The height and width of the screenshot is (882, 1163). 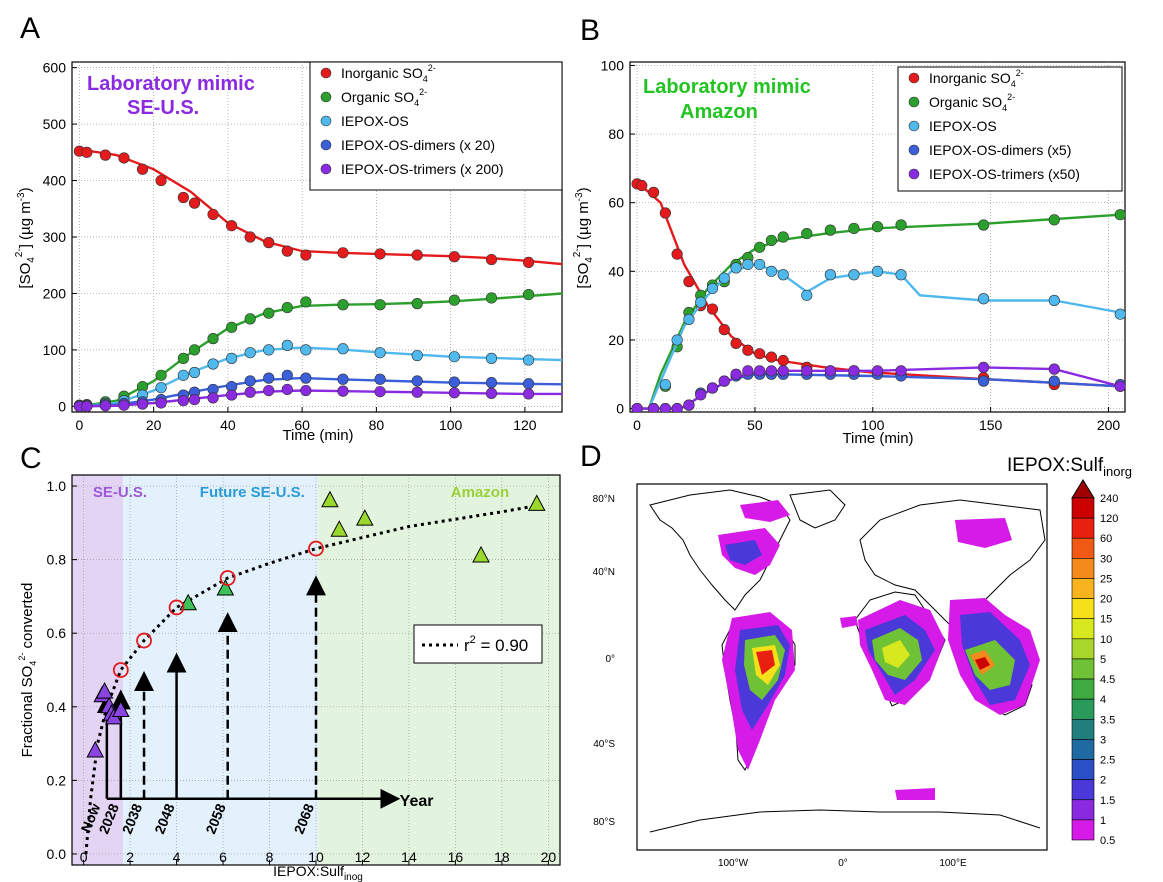 I want to click on y-tick-label: 0, so click(x=62, y=406).